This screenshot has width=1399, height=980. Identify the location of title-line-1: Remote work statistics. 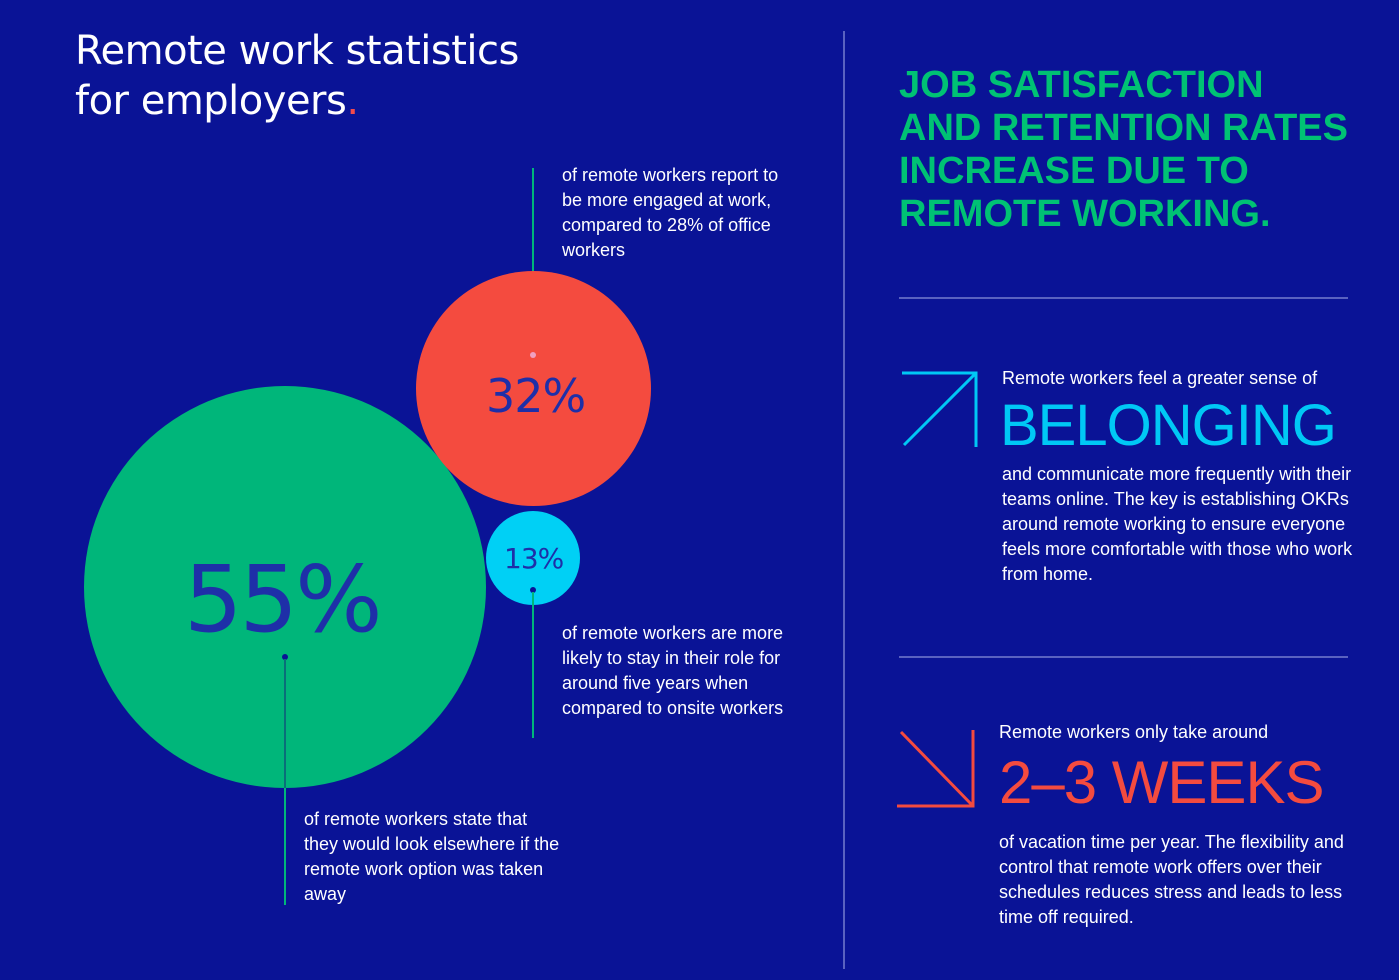
(297, 51).